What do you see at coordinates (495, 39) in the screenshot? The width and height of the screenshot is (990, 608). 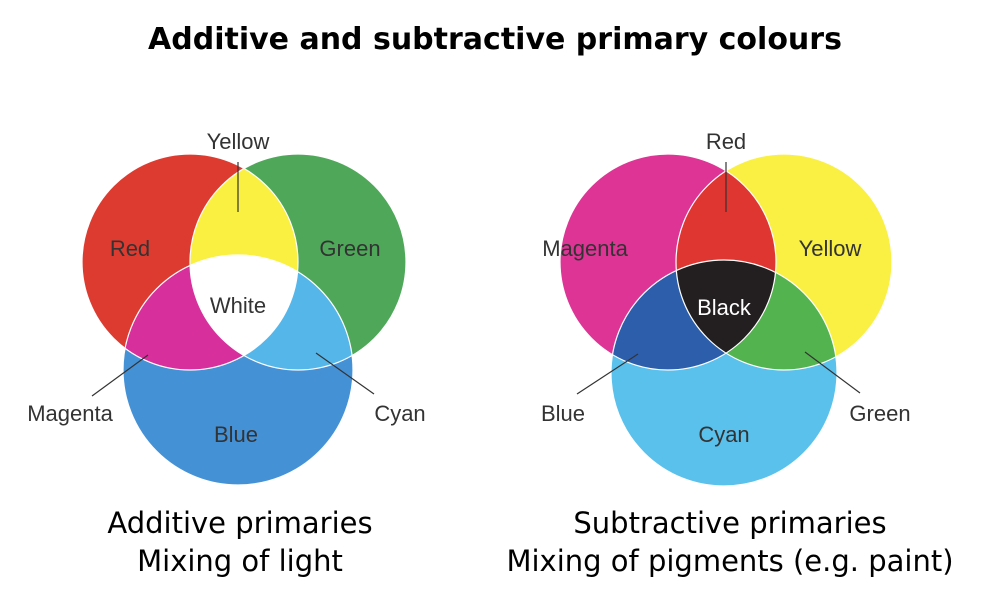 I see `page-title: Additive and subtractive primary colours` at bounding box center [495, 39].